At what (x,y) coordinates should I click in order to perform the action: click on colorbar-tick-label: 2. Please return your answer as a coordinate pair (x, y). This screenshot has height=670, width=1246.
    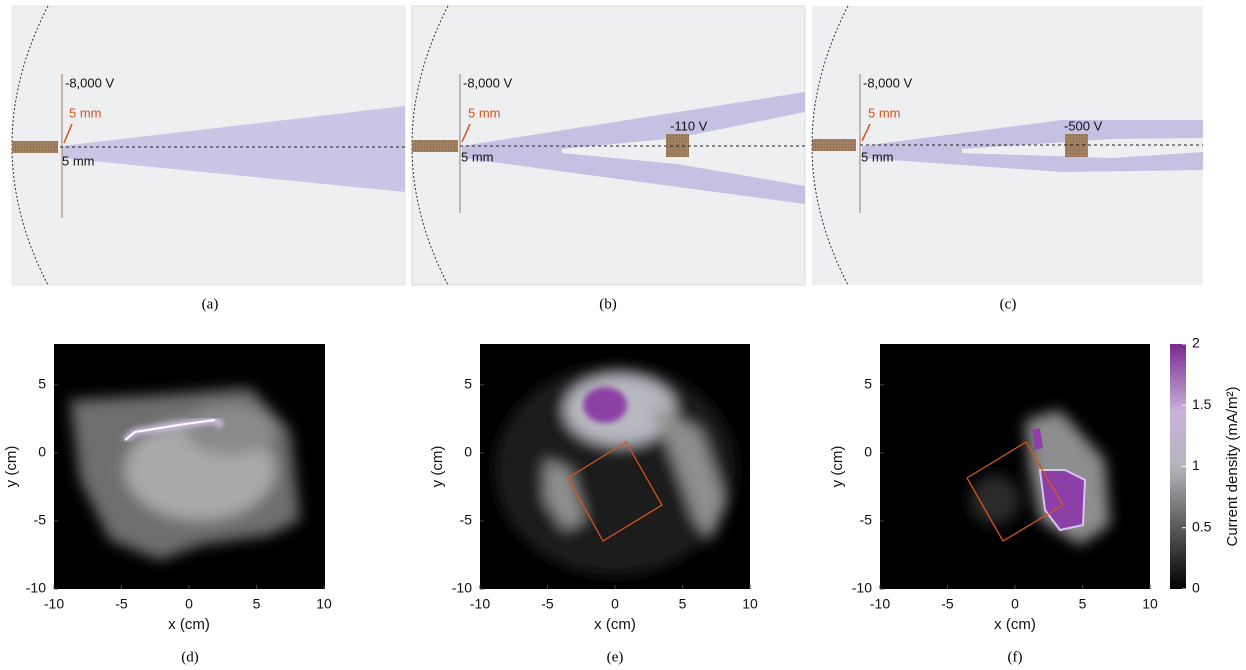
    Looking at the image, I should click on (1196, 343).